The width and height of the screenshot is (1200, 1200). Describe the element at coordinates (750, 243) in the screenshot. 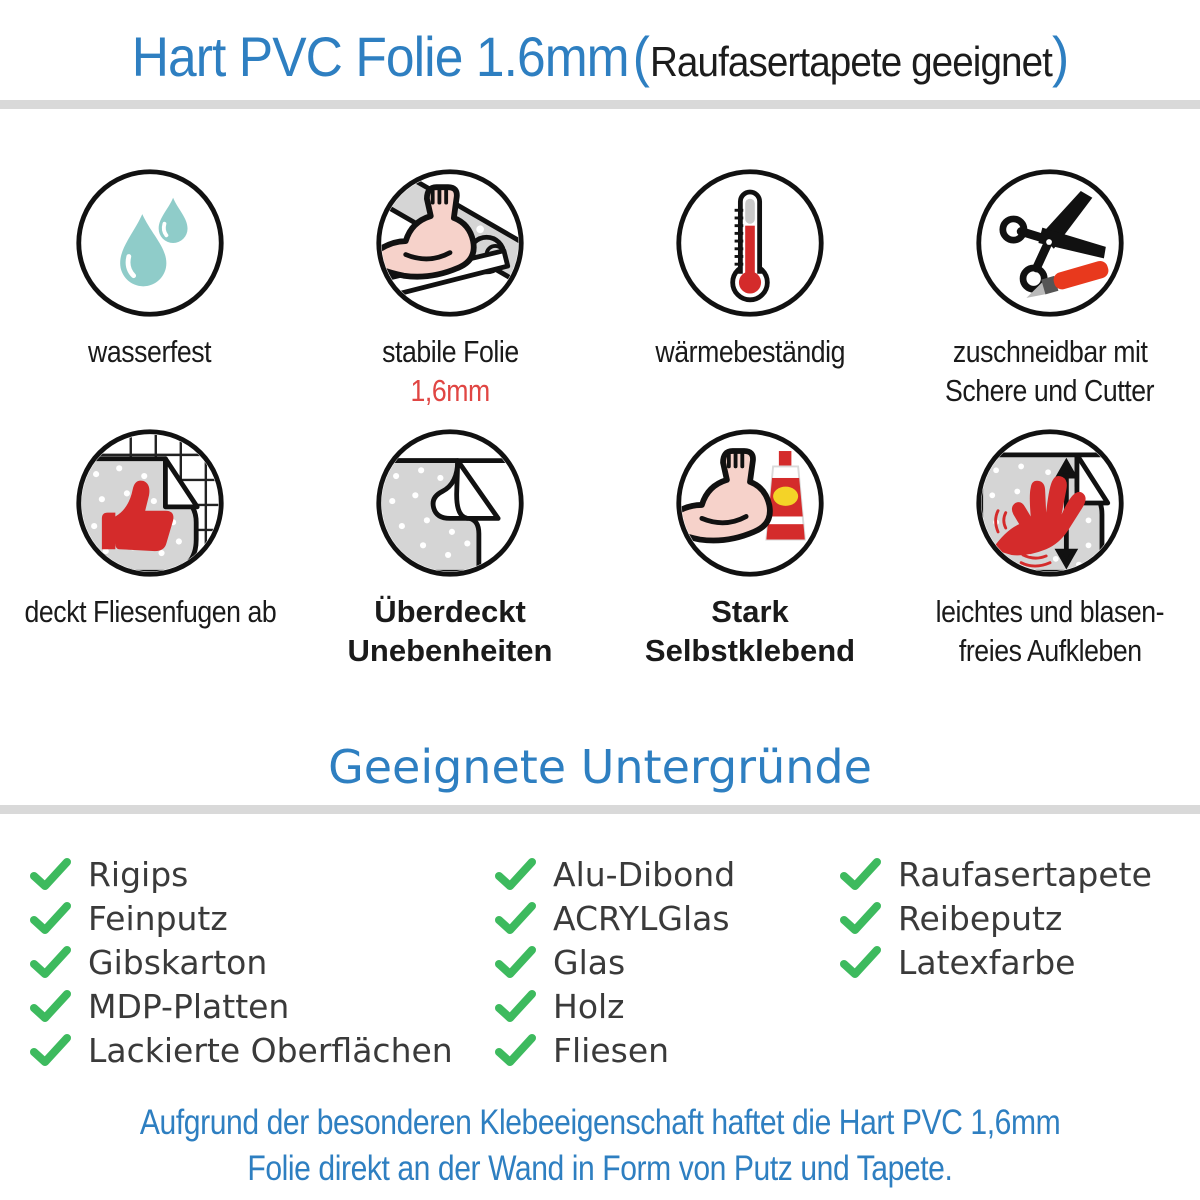

I see `thermometer-icon` at that location.